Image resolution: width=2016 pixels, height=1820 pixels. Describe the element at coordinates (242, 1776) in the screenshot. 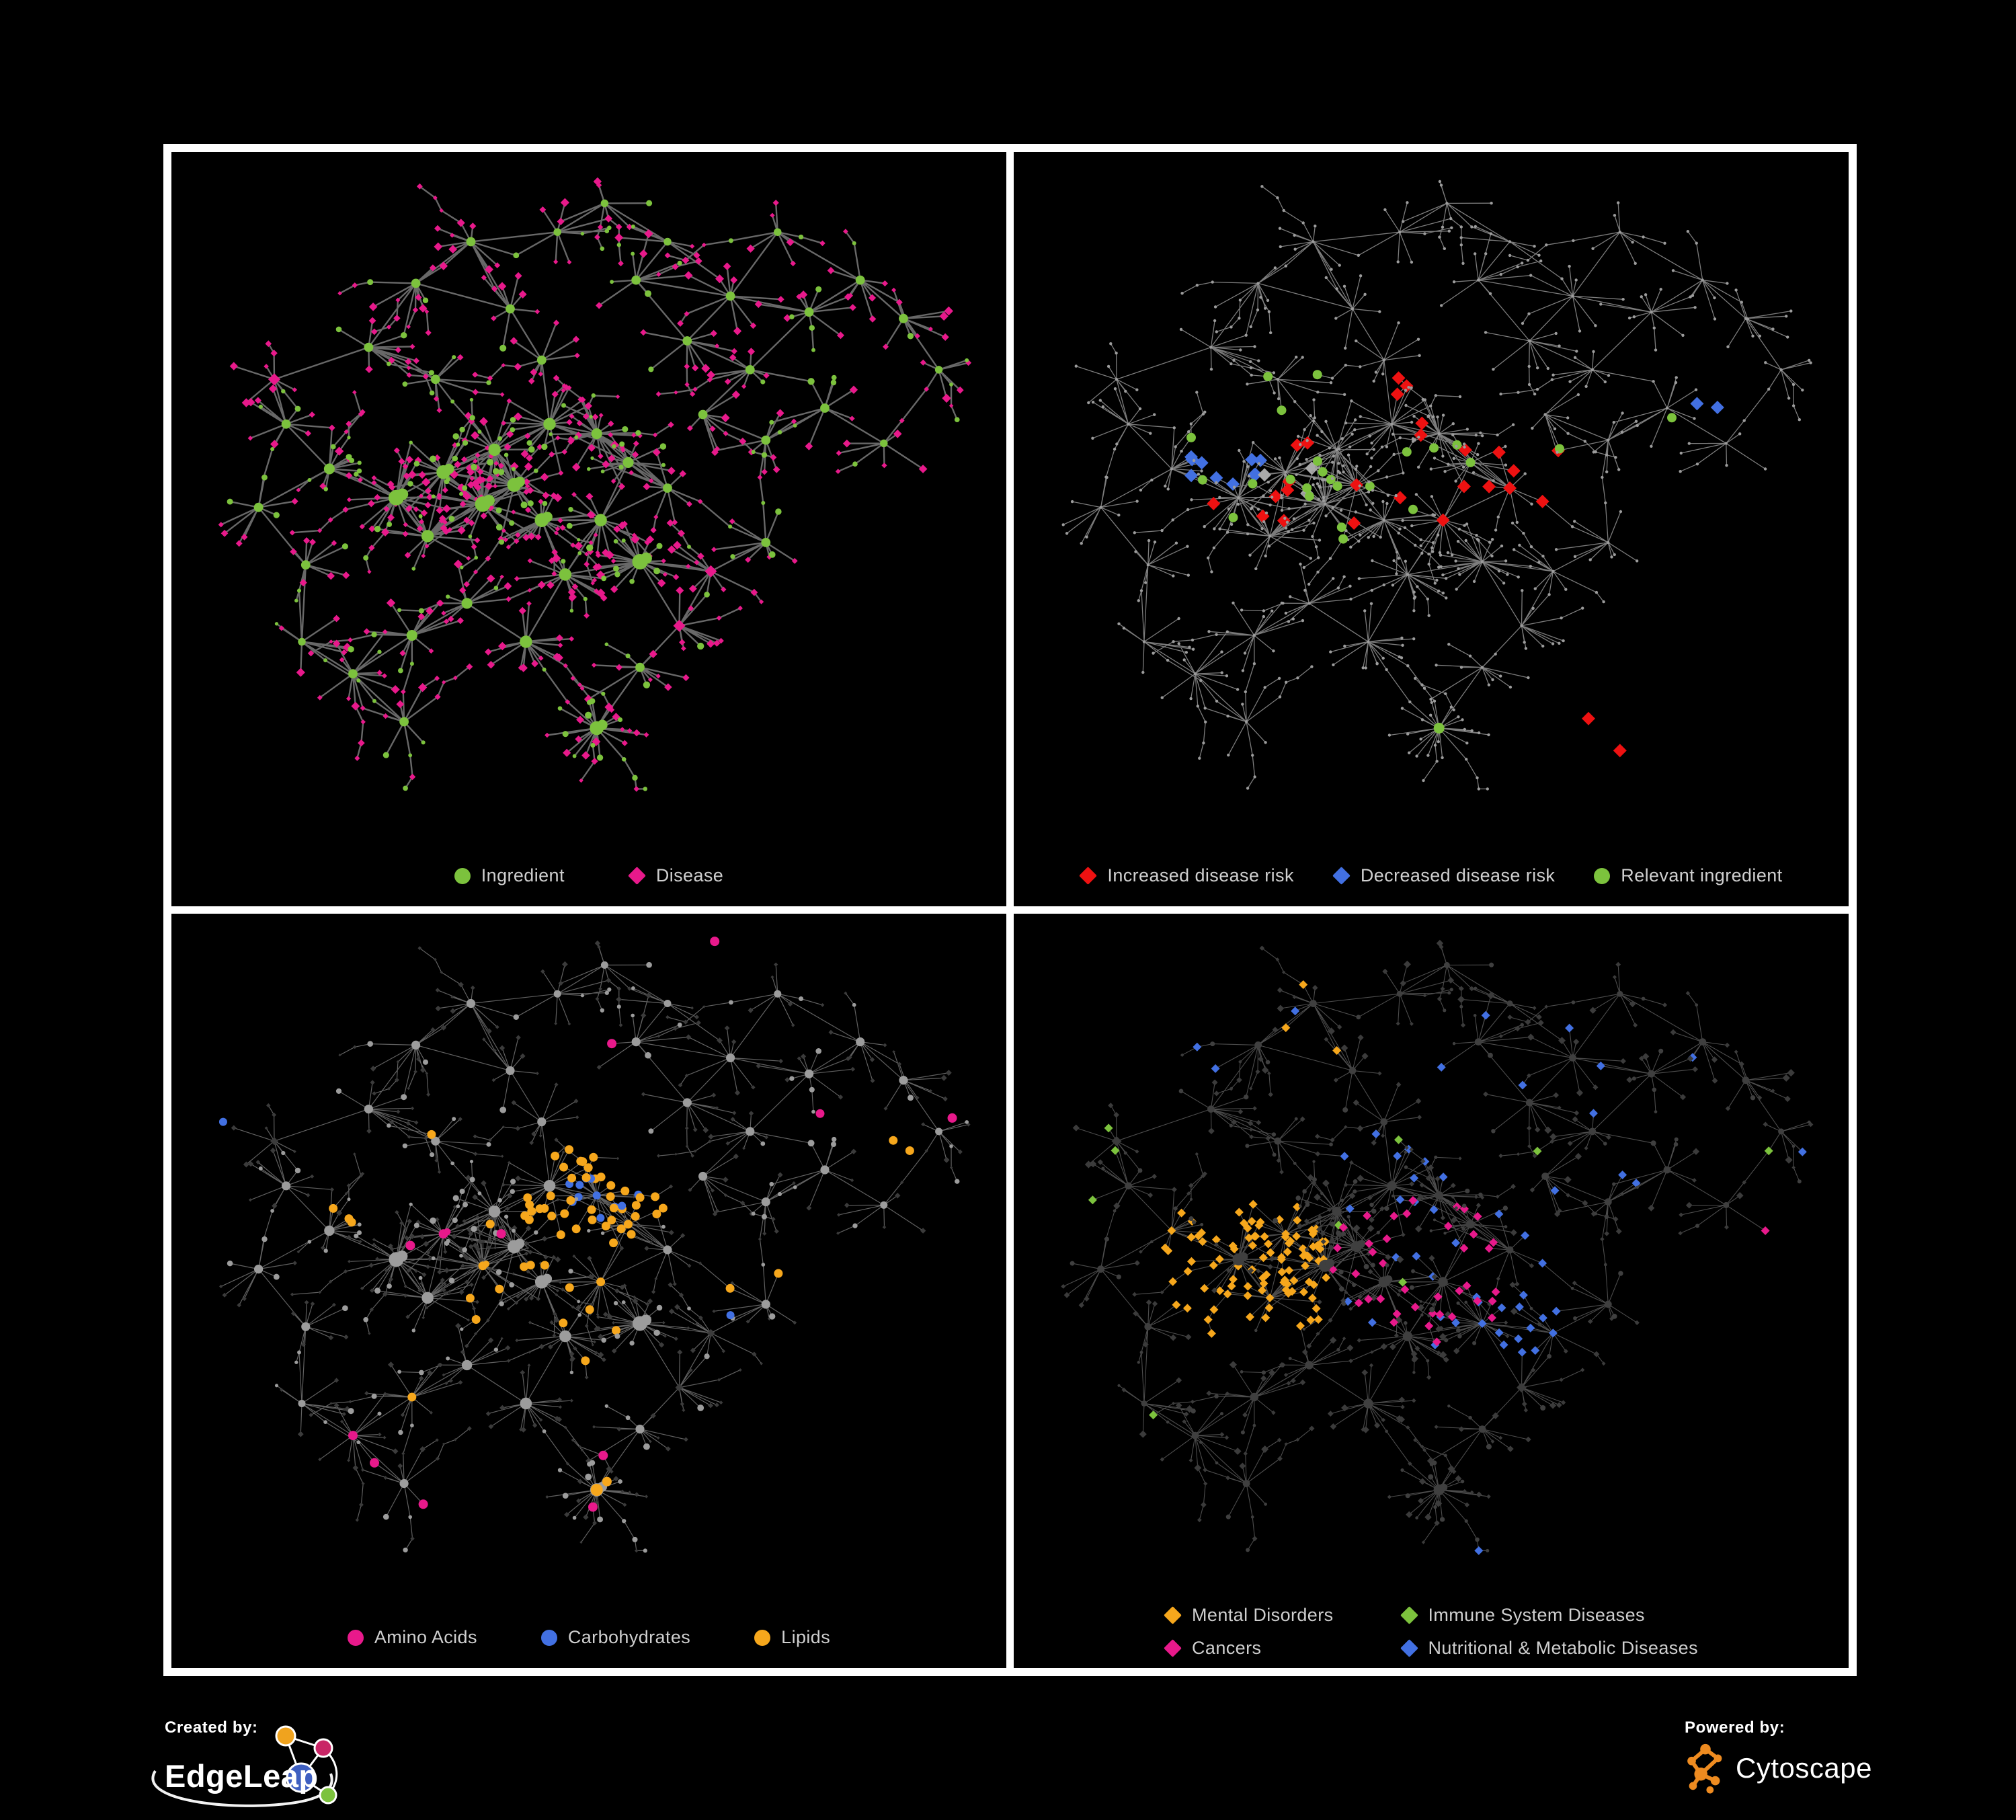

I see `edgeleap-wordmark: EdgeLeap` at that location.